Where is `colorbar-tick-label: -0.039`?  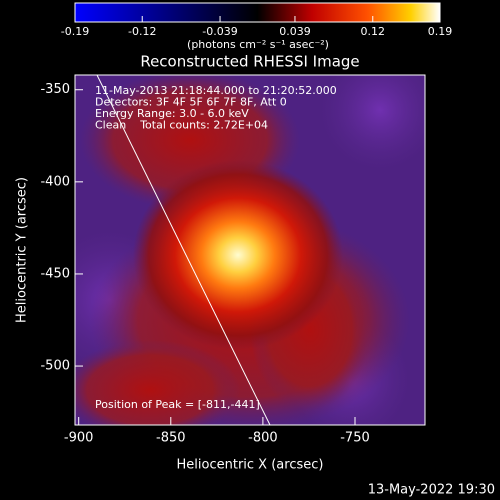 colorbar-tick-label: -0.039 is located at coordinates (219, 31).